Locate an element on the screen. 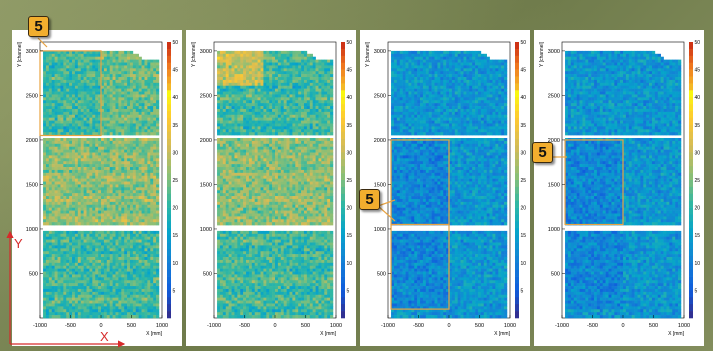 The width and height of the screenshot is (713, 351). x-axis-letter: X is located at coordinates (104, 336).